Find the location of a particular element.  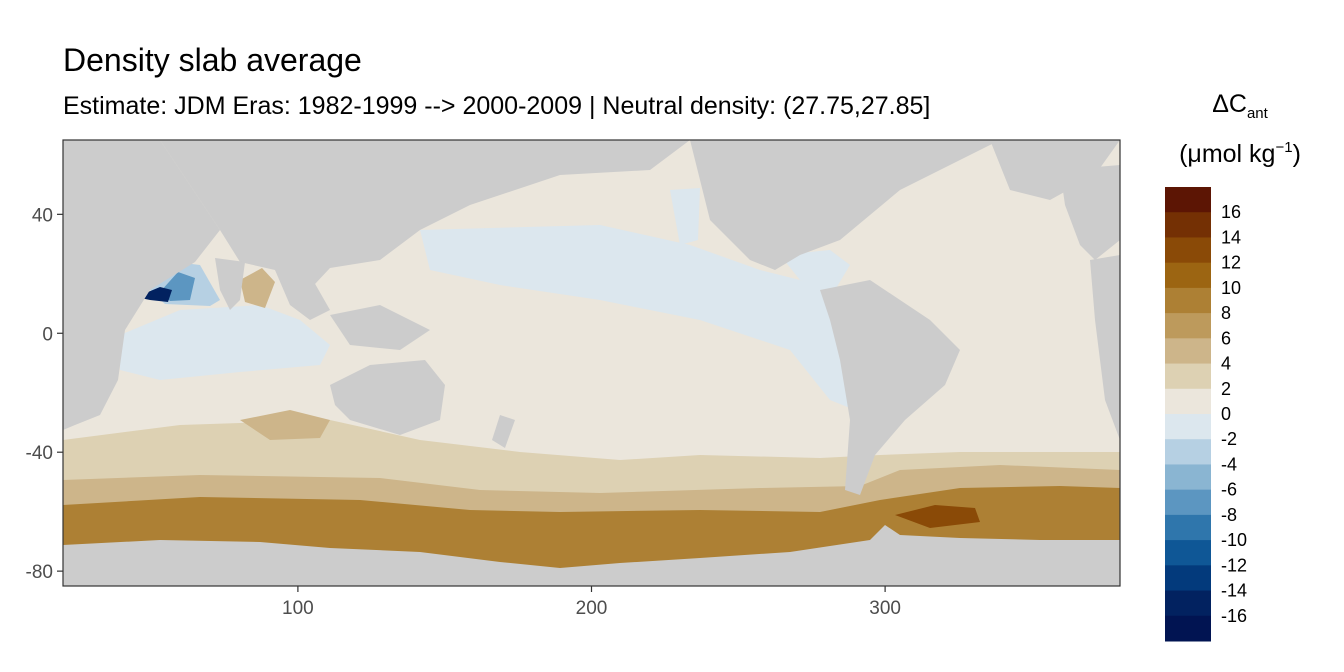

north-pacific-neg is located at coordinates (685, 216).